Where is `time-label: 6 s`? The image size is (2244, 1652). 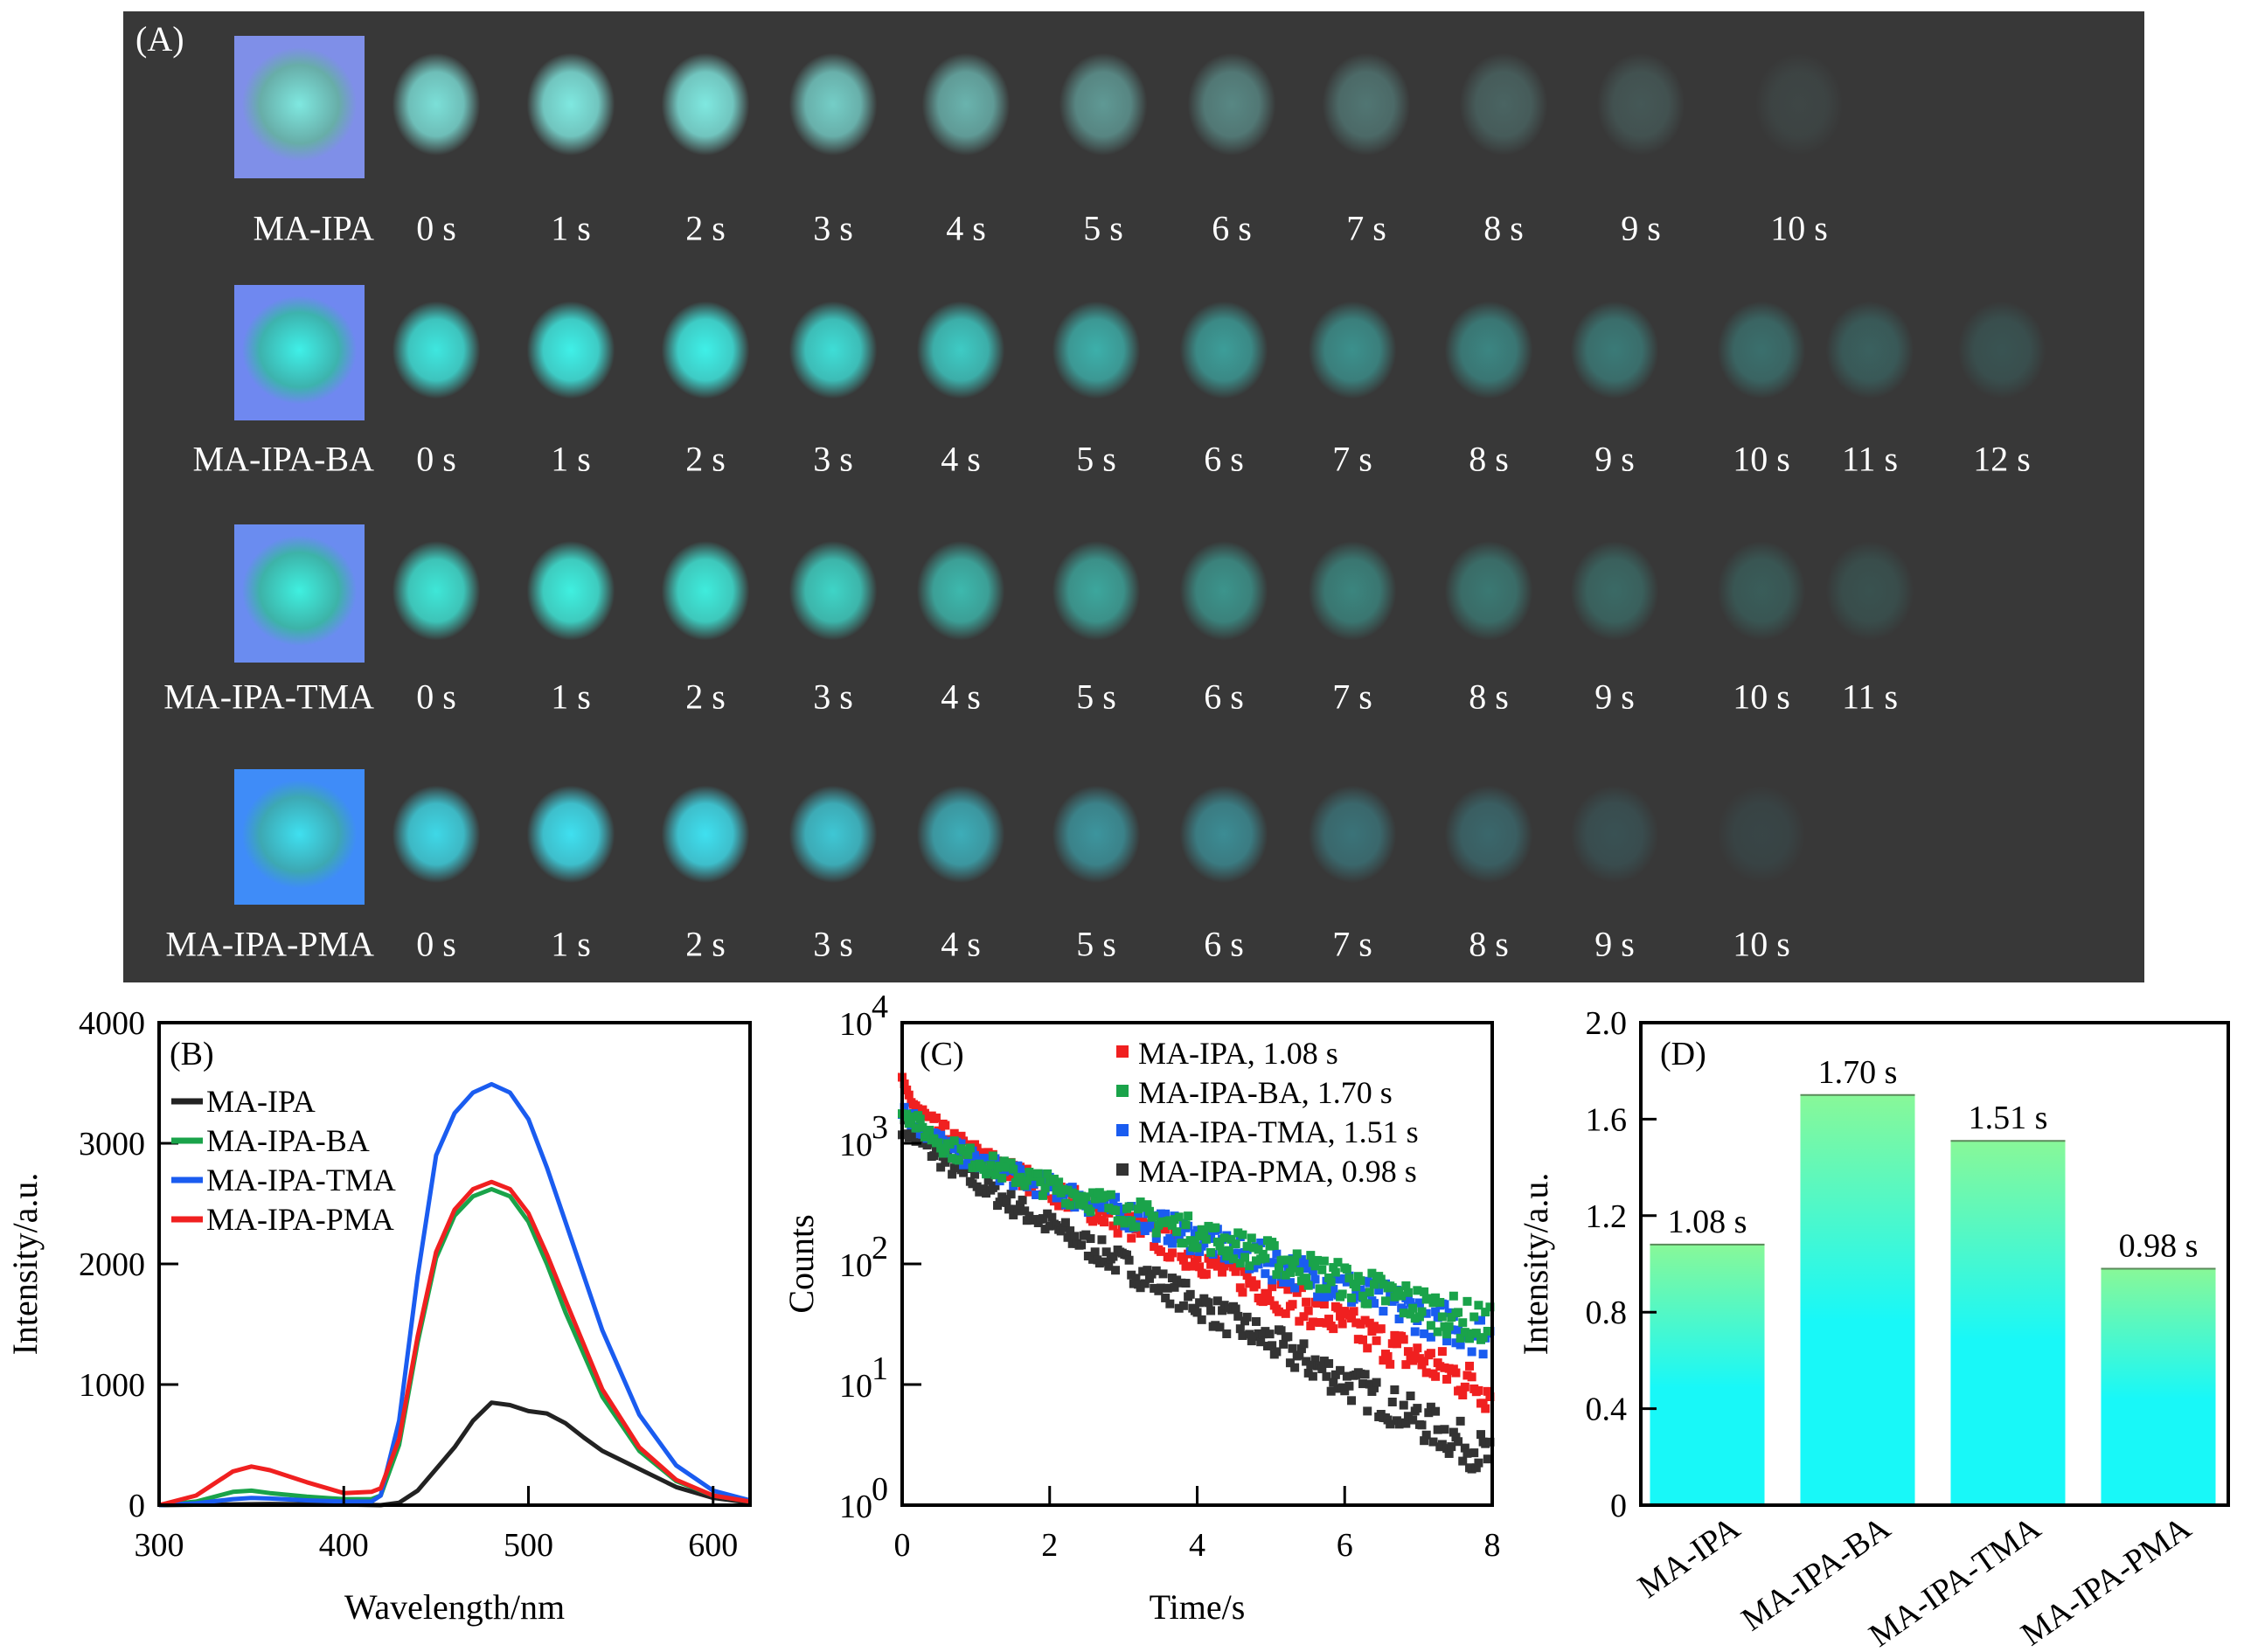 time-label: 6 s is located at coordinates (1224, 697).